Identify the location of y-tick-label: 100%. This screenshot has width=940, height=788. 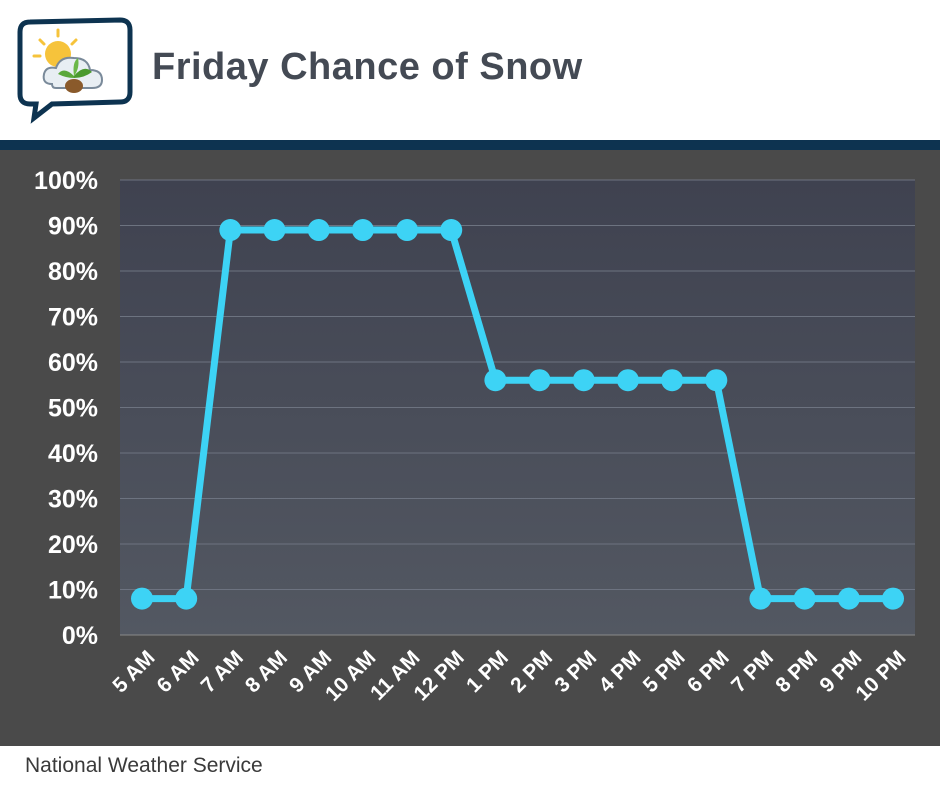
(66, 181).